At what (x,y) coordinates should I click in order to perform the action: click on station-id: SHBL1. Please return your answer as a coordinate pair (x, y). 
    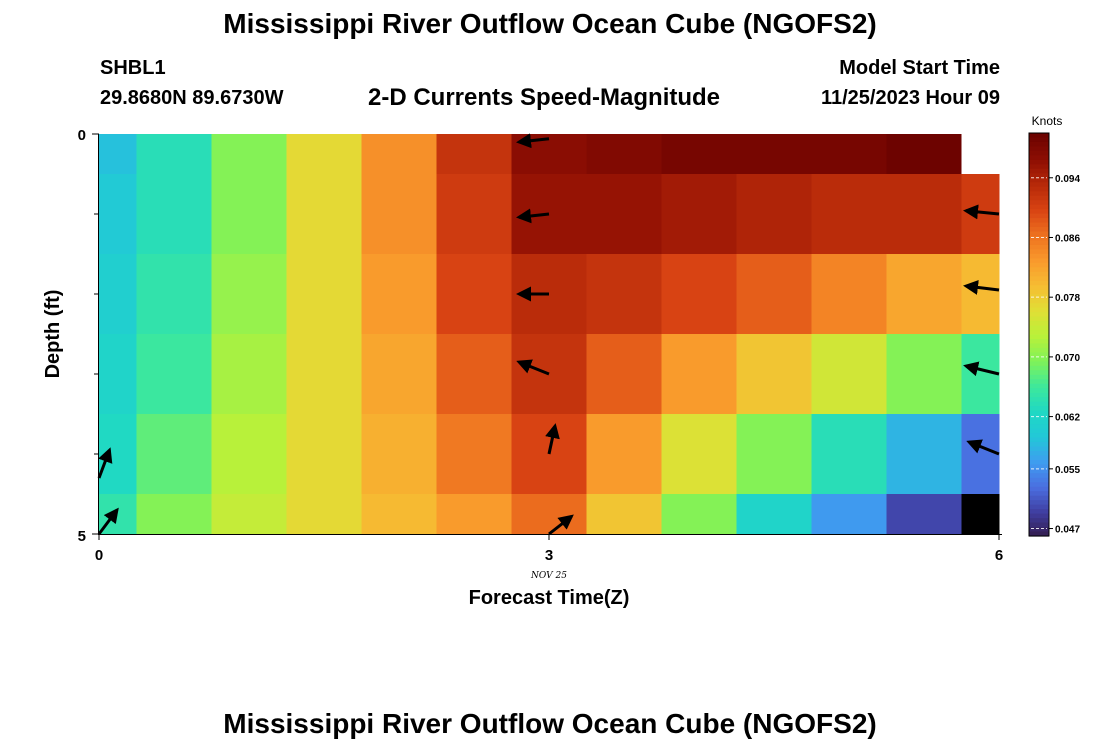
    Looking at the image, I should click on (133, 68).